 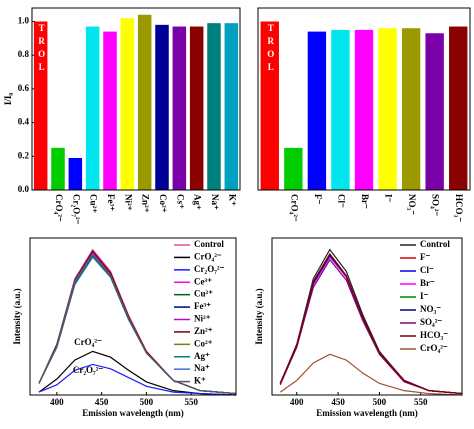 What do you see at coordinates (24, 189) in the screenshot?
I see `y-tick-label: 0.0` at bounding box center [24, 189].